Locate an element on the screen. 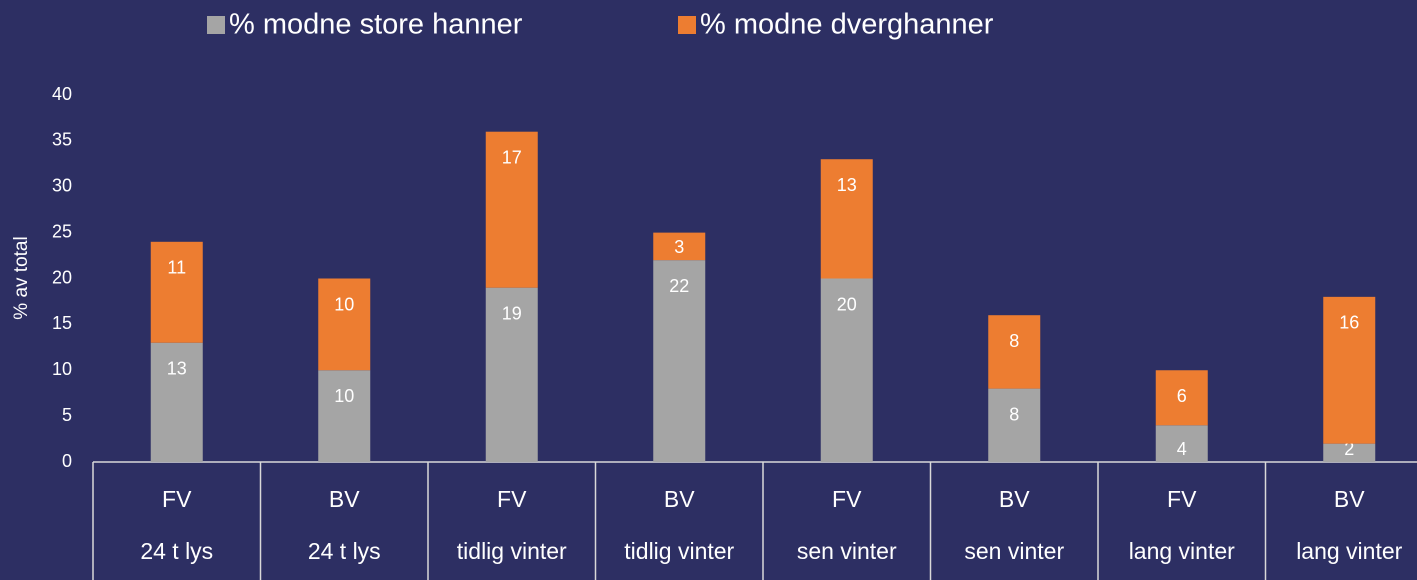  y-tick-label: 5 is located at coordinates (67, 415).